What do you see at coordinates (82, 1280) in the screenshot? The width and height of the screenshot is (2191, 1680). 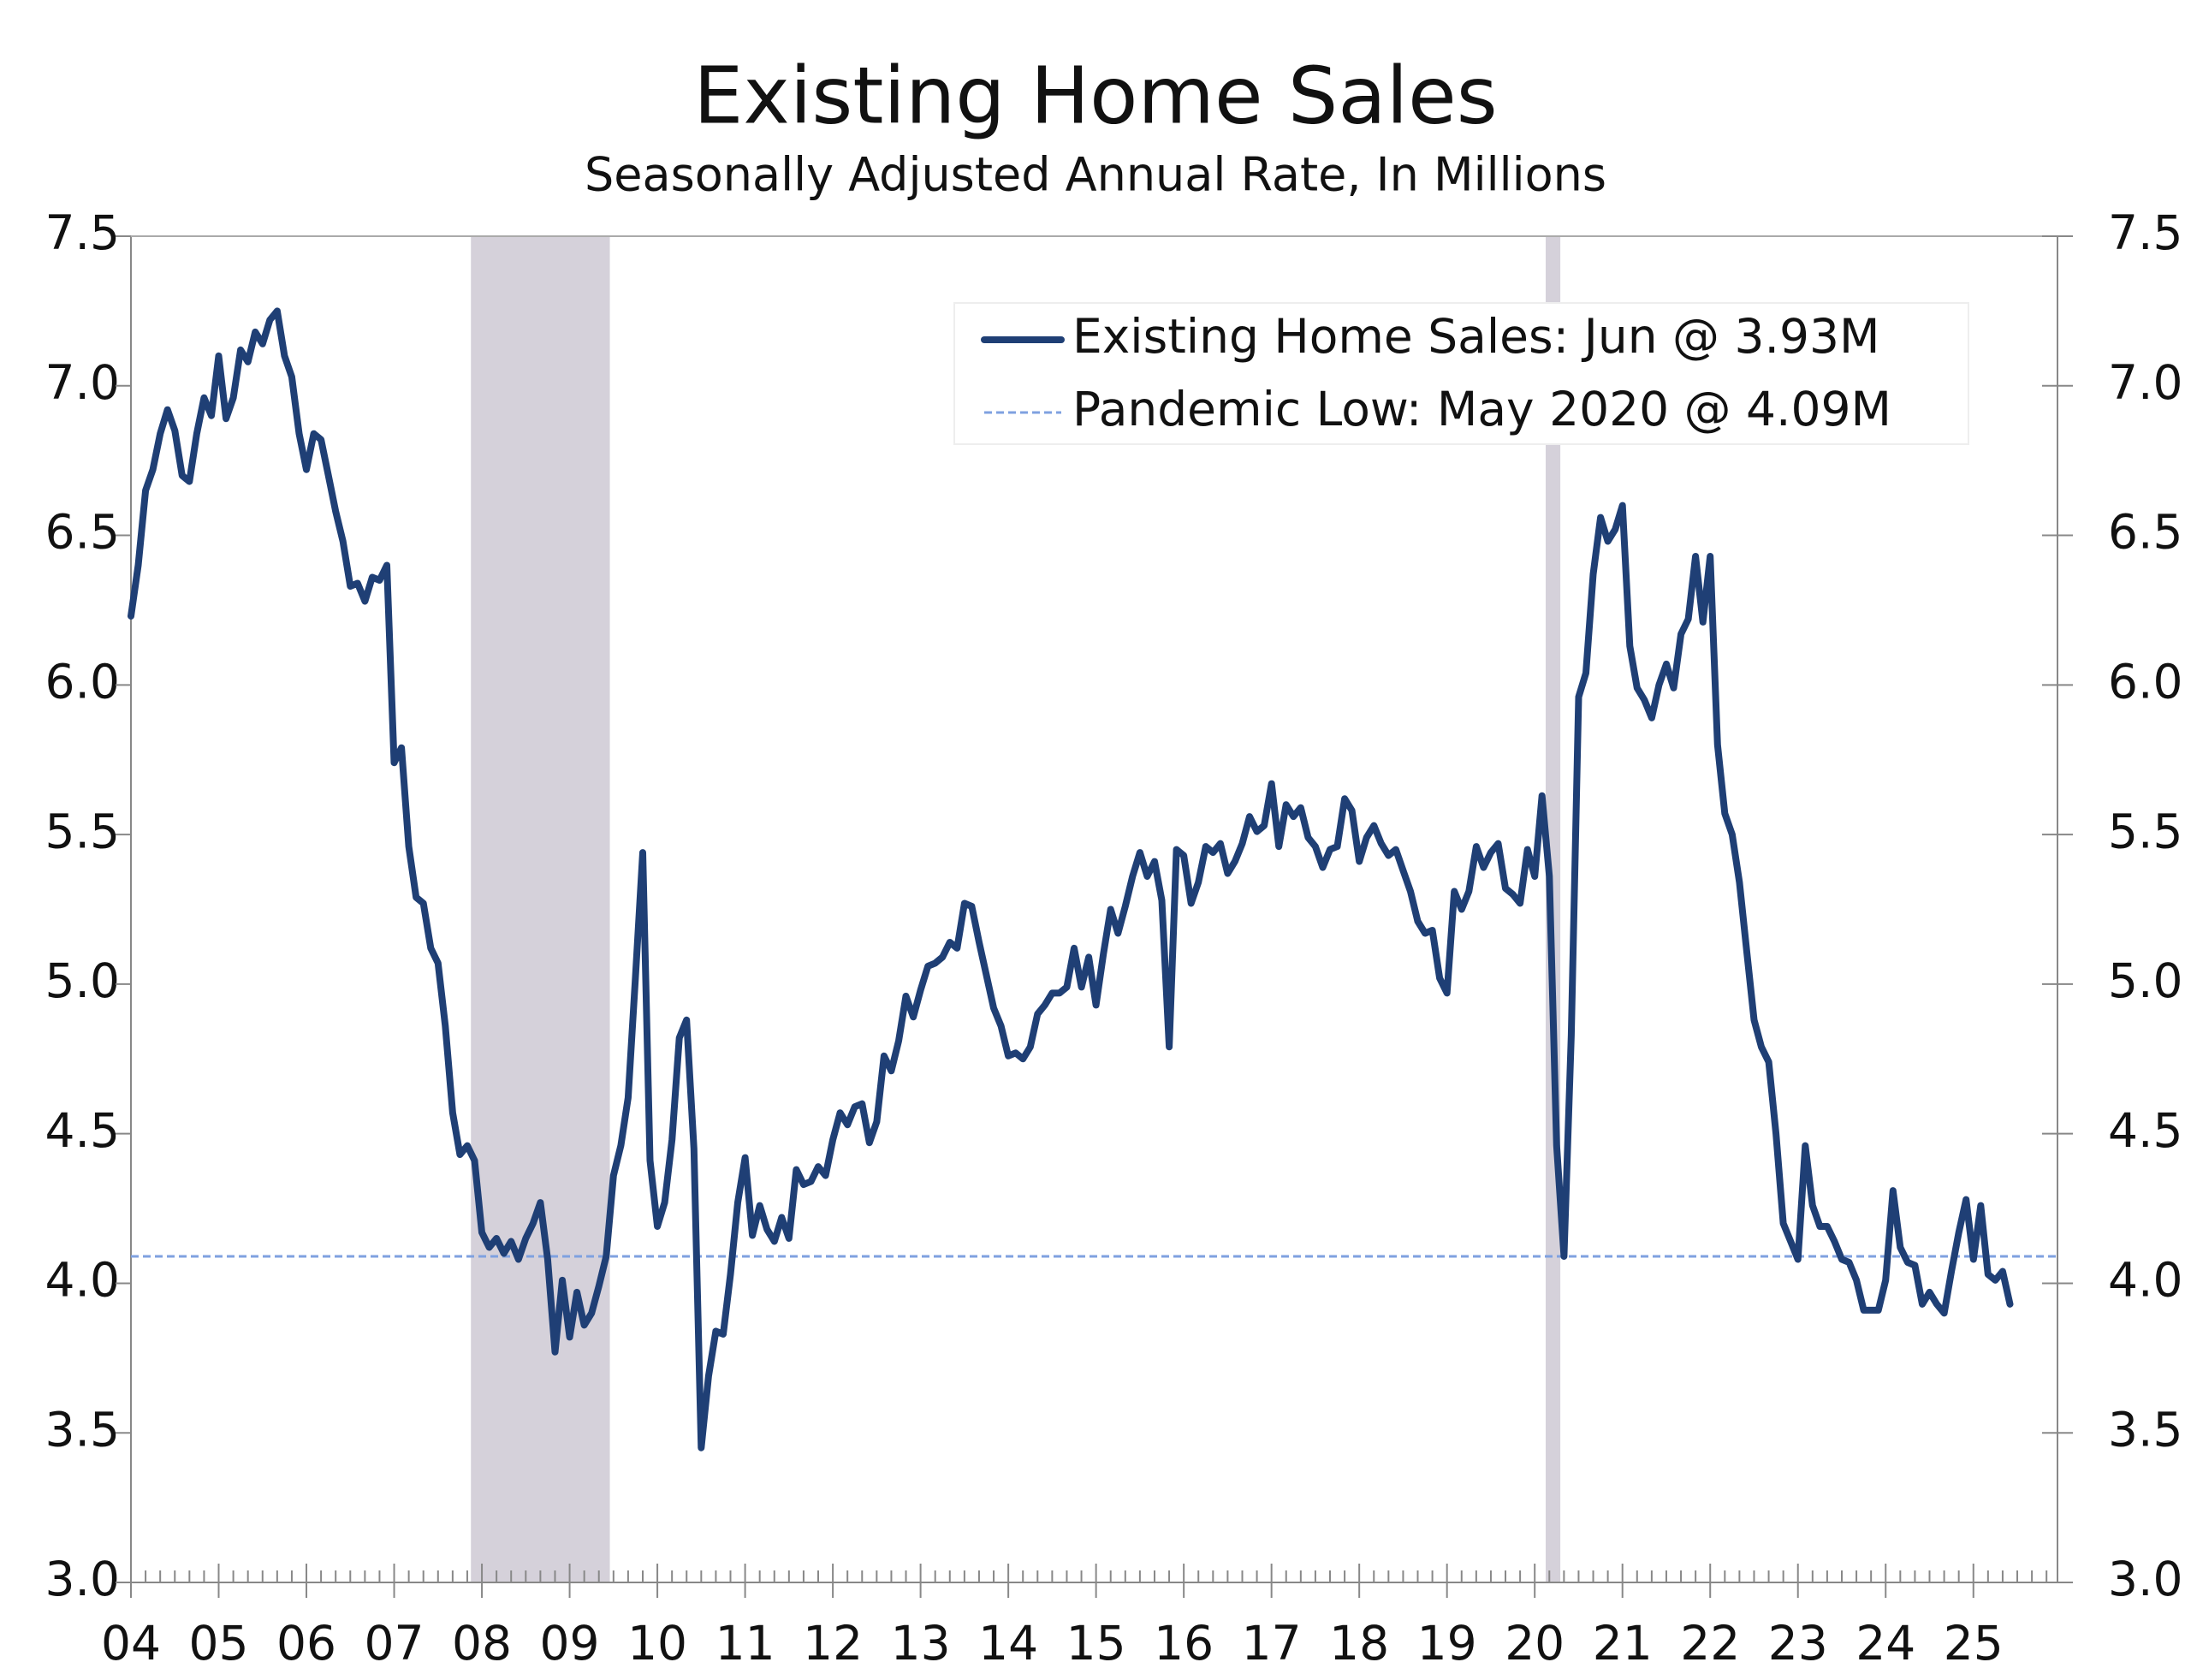 I see `y-tick-label: 4.0` at bounding box center [82, 1280].